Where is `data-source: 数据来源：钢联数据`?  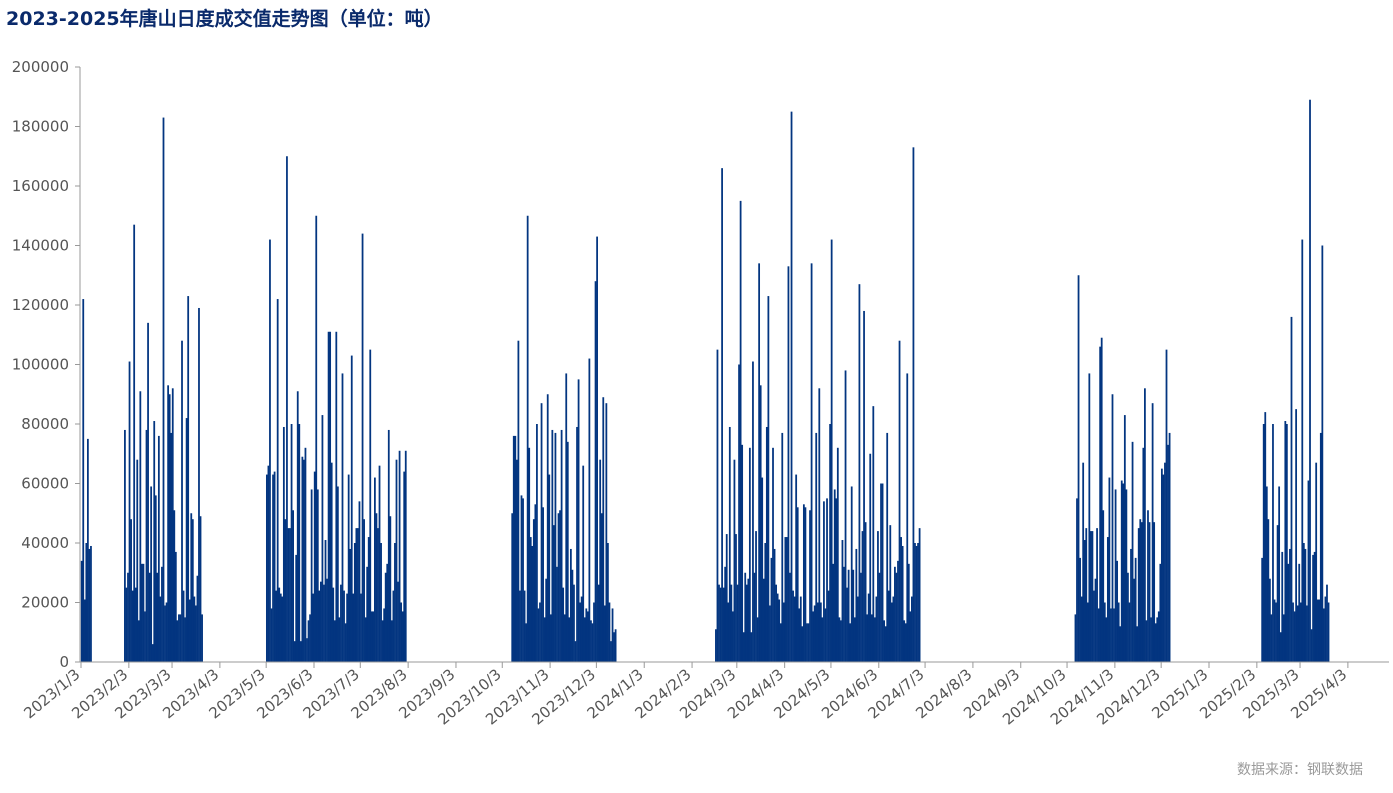 data-source: 数据来源：钢联数据 is located at coordinates (1300, 770).